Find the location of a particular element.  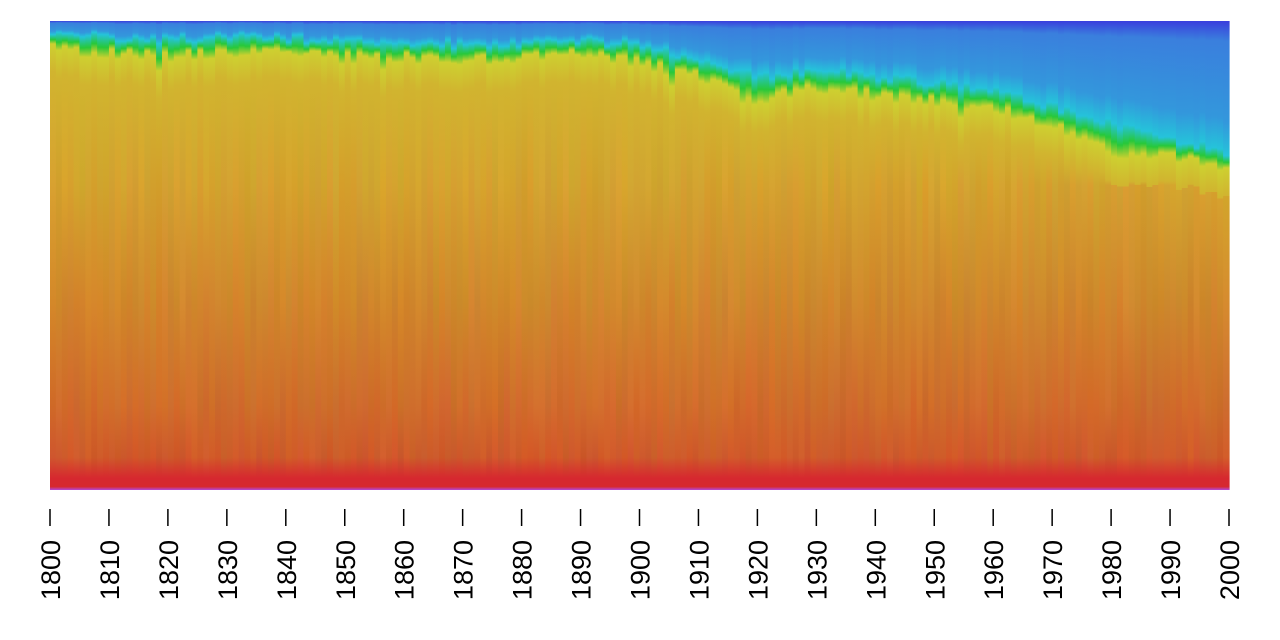

x-tick-label: 1810 is located at coordinates (110, 570).